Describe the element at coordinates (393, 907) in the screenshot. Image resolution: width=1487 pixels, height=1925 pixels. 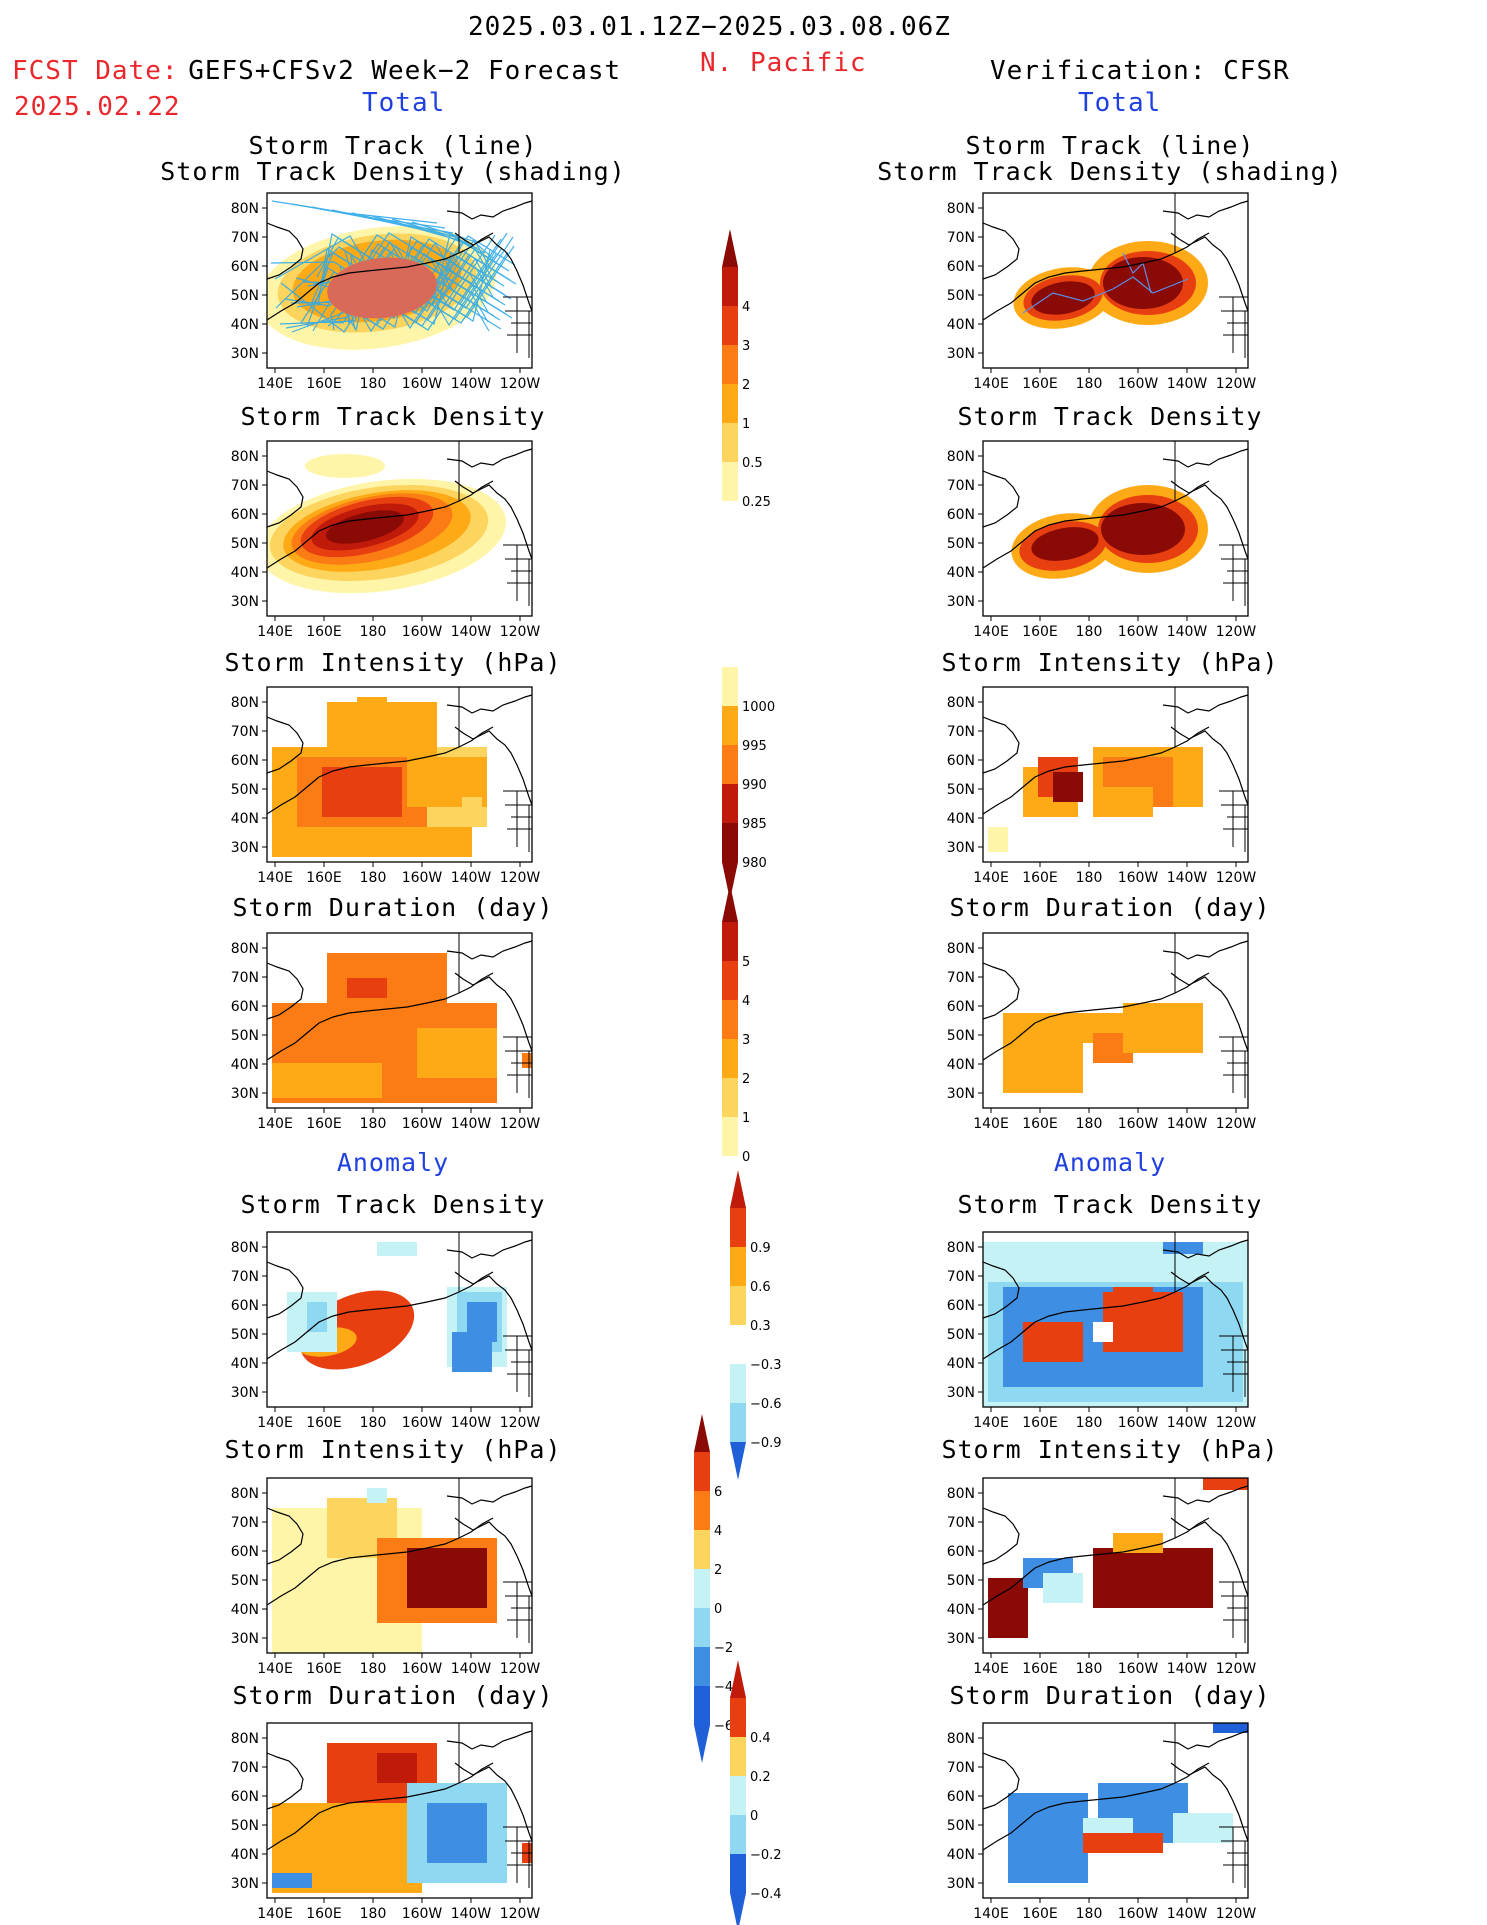
I see `title-l4: Storm Duration (day)` at that location.